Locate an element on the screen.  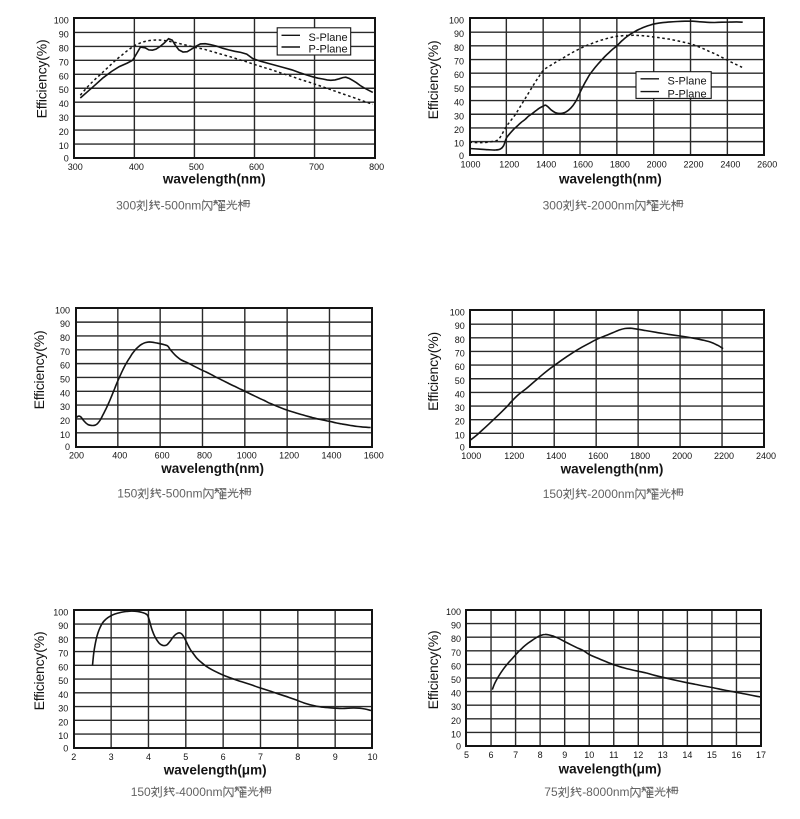
svg-text: -8000nm is located at coordinates (605, 792).